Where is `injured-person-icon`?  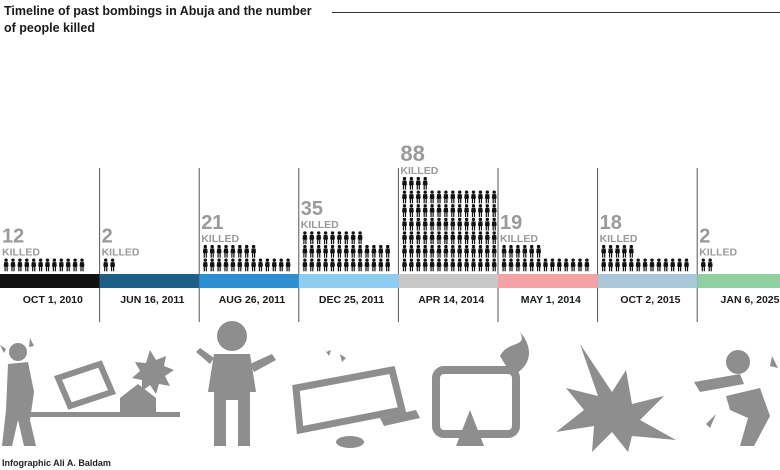 injured-person-icon is located at coordinates (18, 392).